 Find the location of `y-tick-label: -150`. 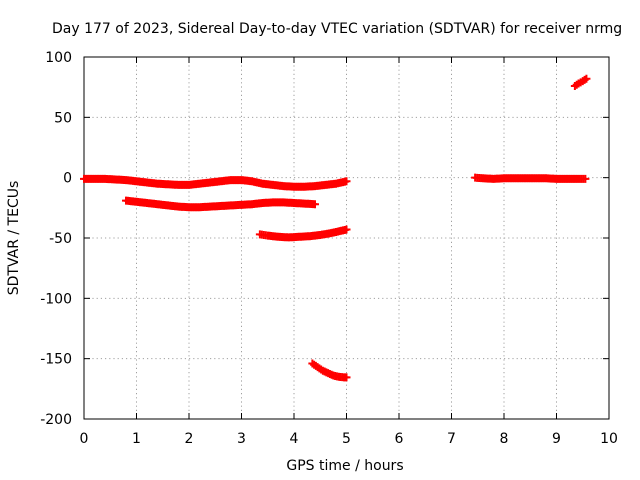

y-tick-label: -150 is located at coordinates (56, 360).